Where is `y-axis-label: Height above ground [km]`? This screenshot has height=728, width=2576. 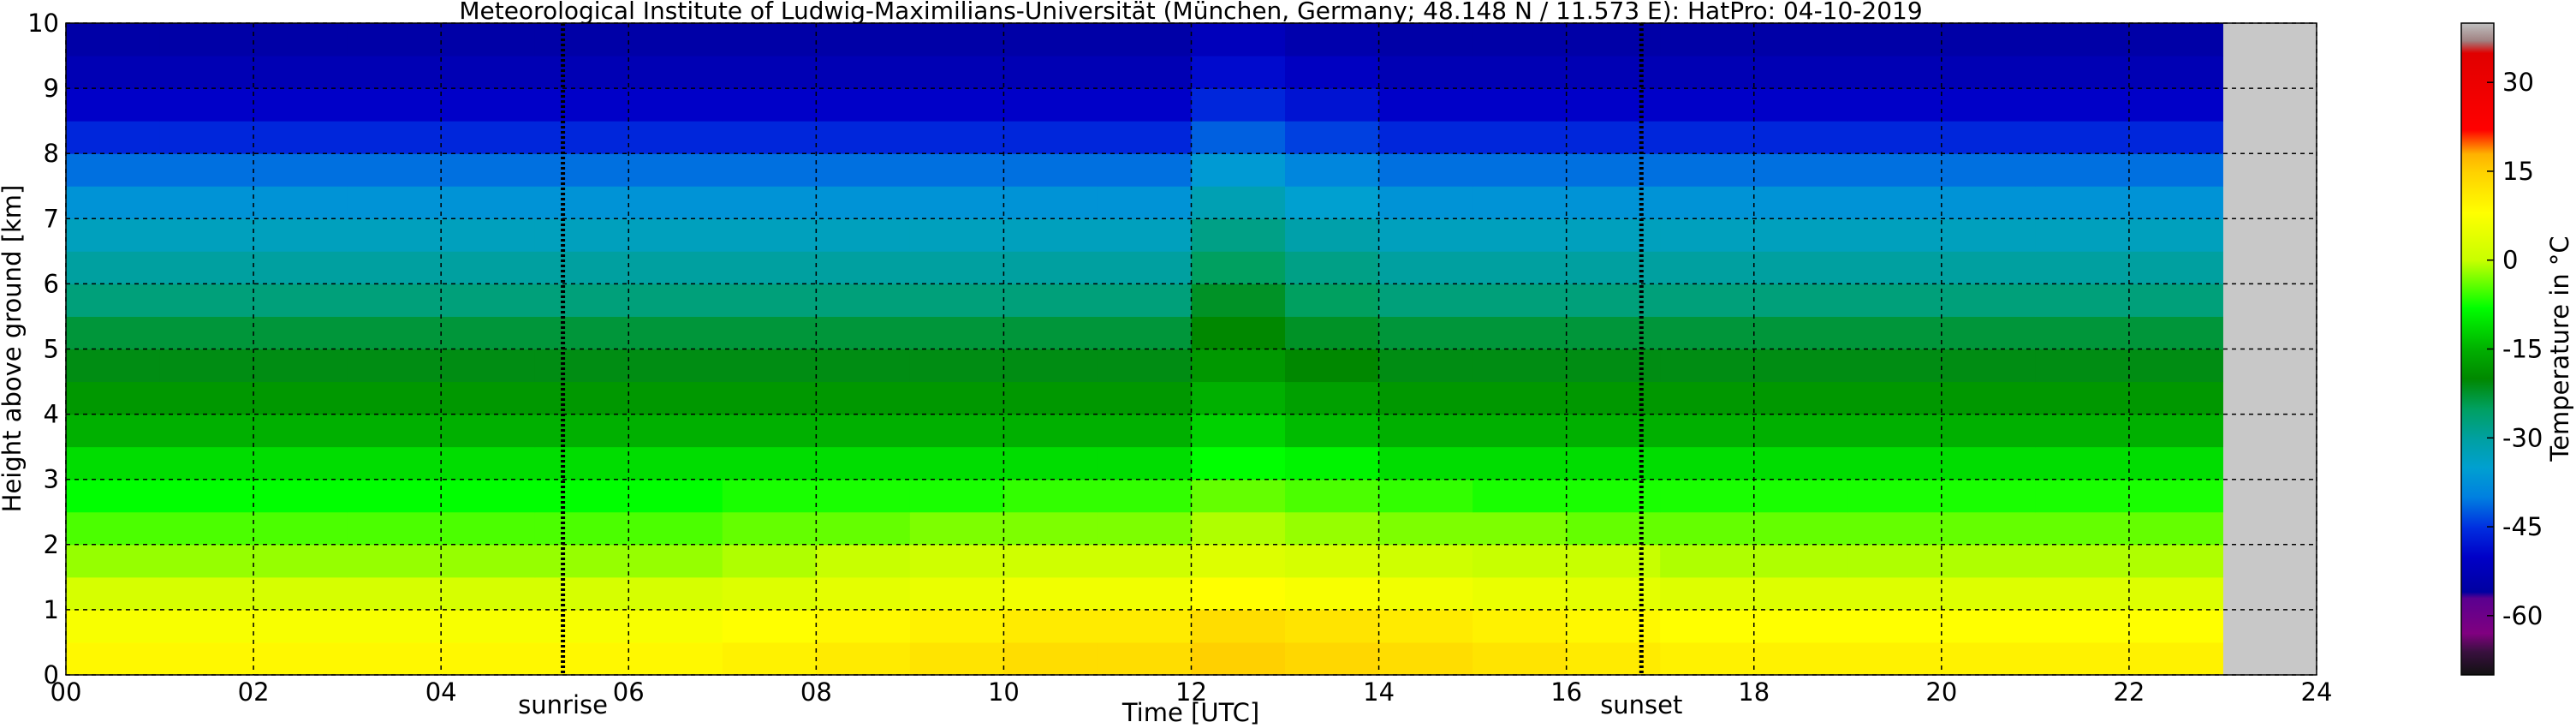 y-axis-label: Height above ground [km] is located at coordinates (14, 349).